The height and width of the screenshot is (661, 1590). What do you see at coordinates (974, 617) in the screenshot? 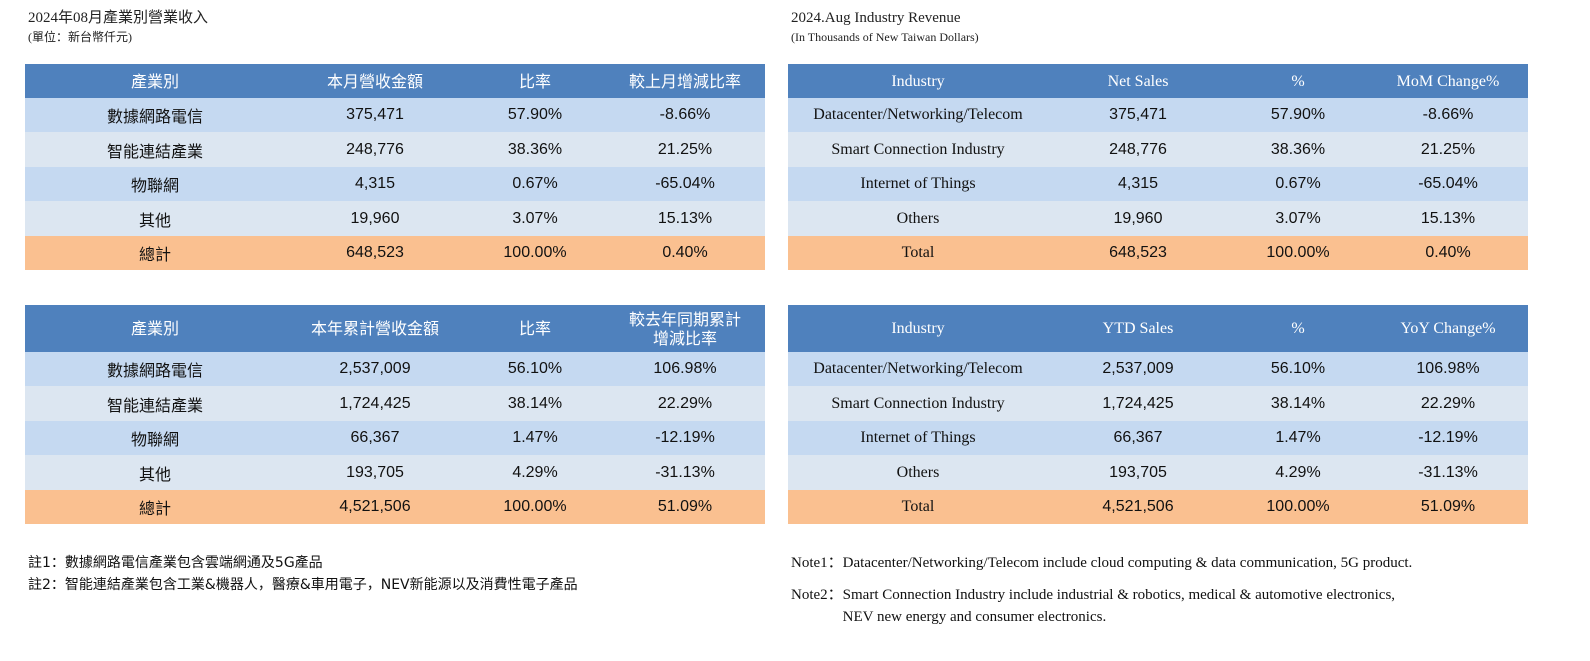
I see `en-note-2-line: NEV new energy and consumer electronics.` at bounding box center [974, 617].